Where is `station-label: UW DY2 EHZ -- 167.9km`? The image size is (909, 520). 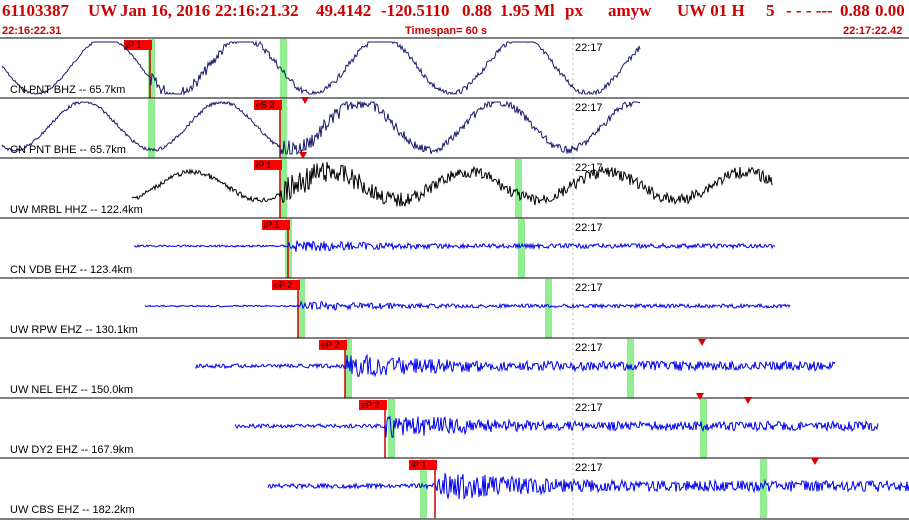 station-label: UW DY2 EHZ -- 167.9km is located at coordinates (71, 450).